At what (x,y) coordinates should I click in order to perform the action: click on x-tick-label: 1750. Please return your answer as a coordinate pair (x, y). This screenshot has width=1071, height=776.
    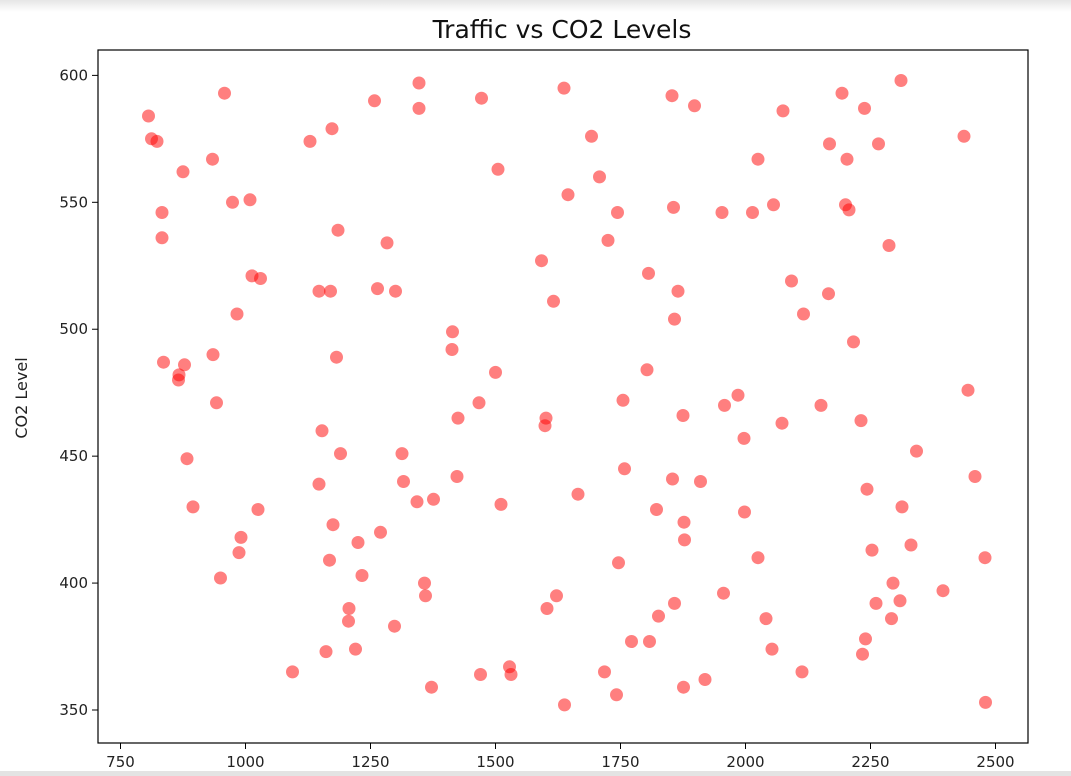
    Looking at the image, I should click on (620, 762).